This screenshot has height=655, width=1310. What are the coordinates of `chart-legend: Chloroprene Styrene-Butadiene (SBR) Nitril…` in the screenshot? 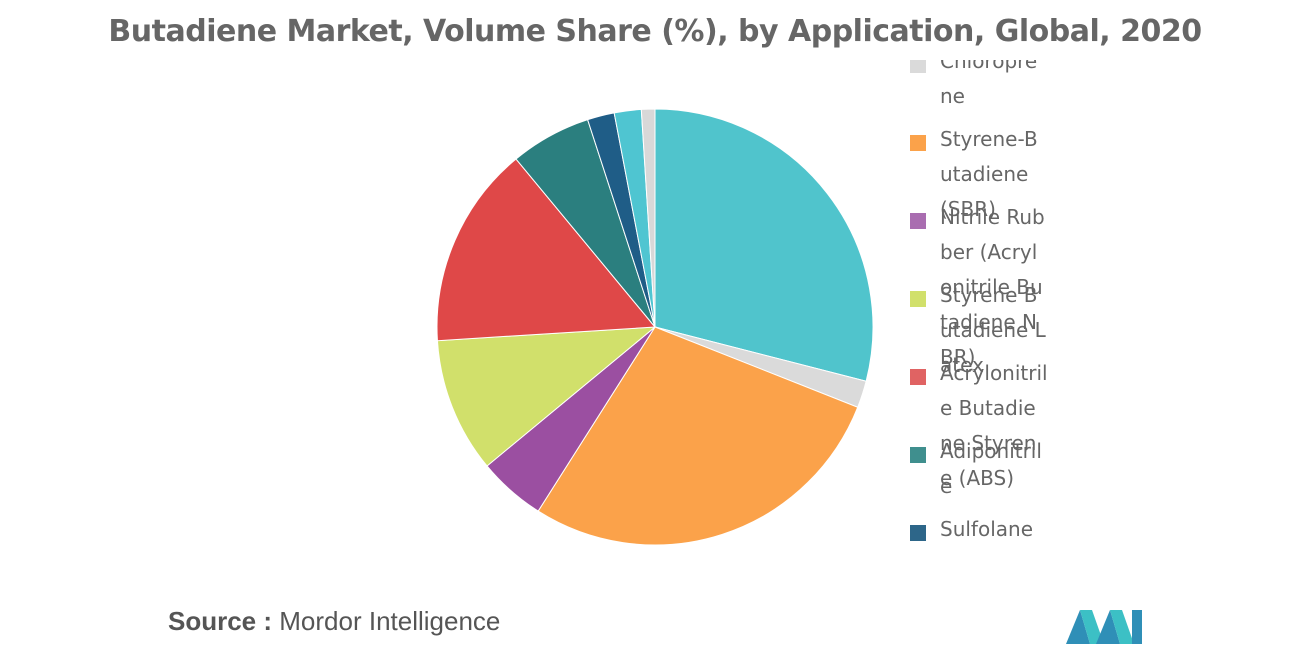 It's located at (983, 327).